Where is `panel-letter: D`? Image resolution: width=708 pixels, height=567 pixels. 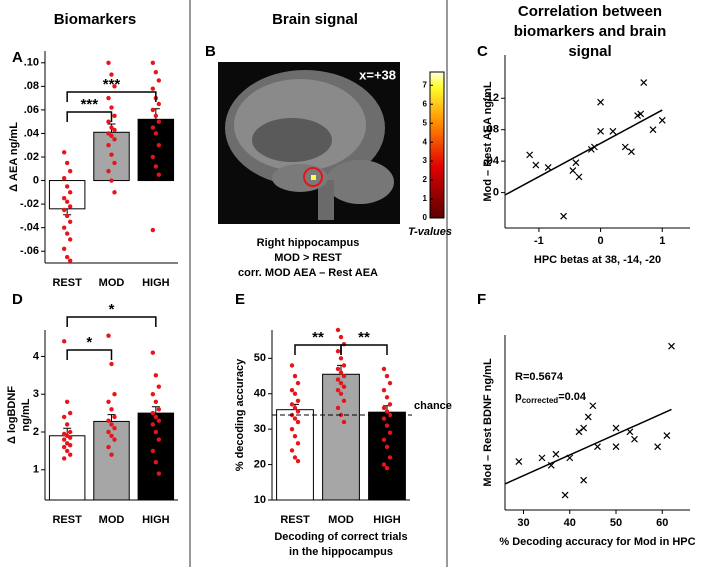 panel-letter: D is located at coordinates (17, 299).